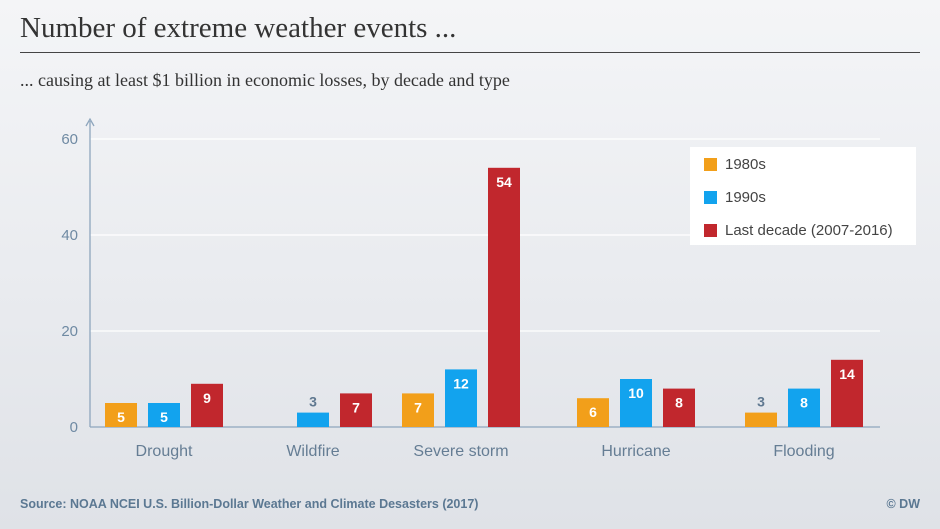 Image resolution: width=940 pixels, height=529 pixels. I want to click on x-category-label: Severe storm, so click(460, 451).